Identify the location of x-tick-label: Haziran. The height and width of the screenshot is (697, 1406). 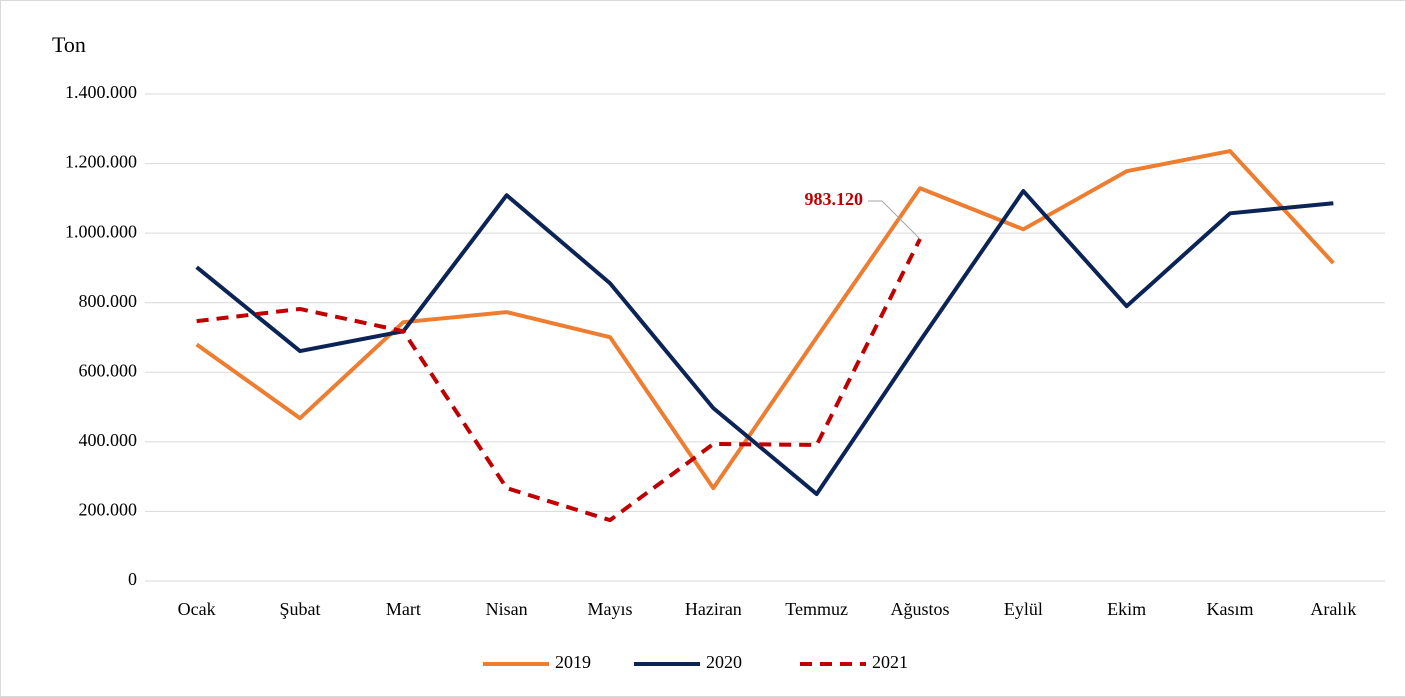
(713, 609).